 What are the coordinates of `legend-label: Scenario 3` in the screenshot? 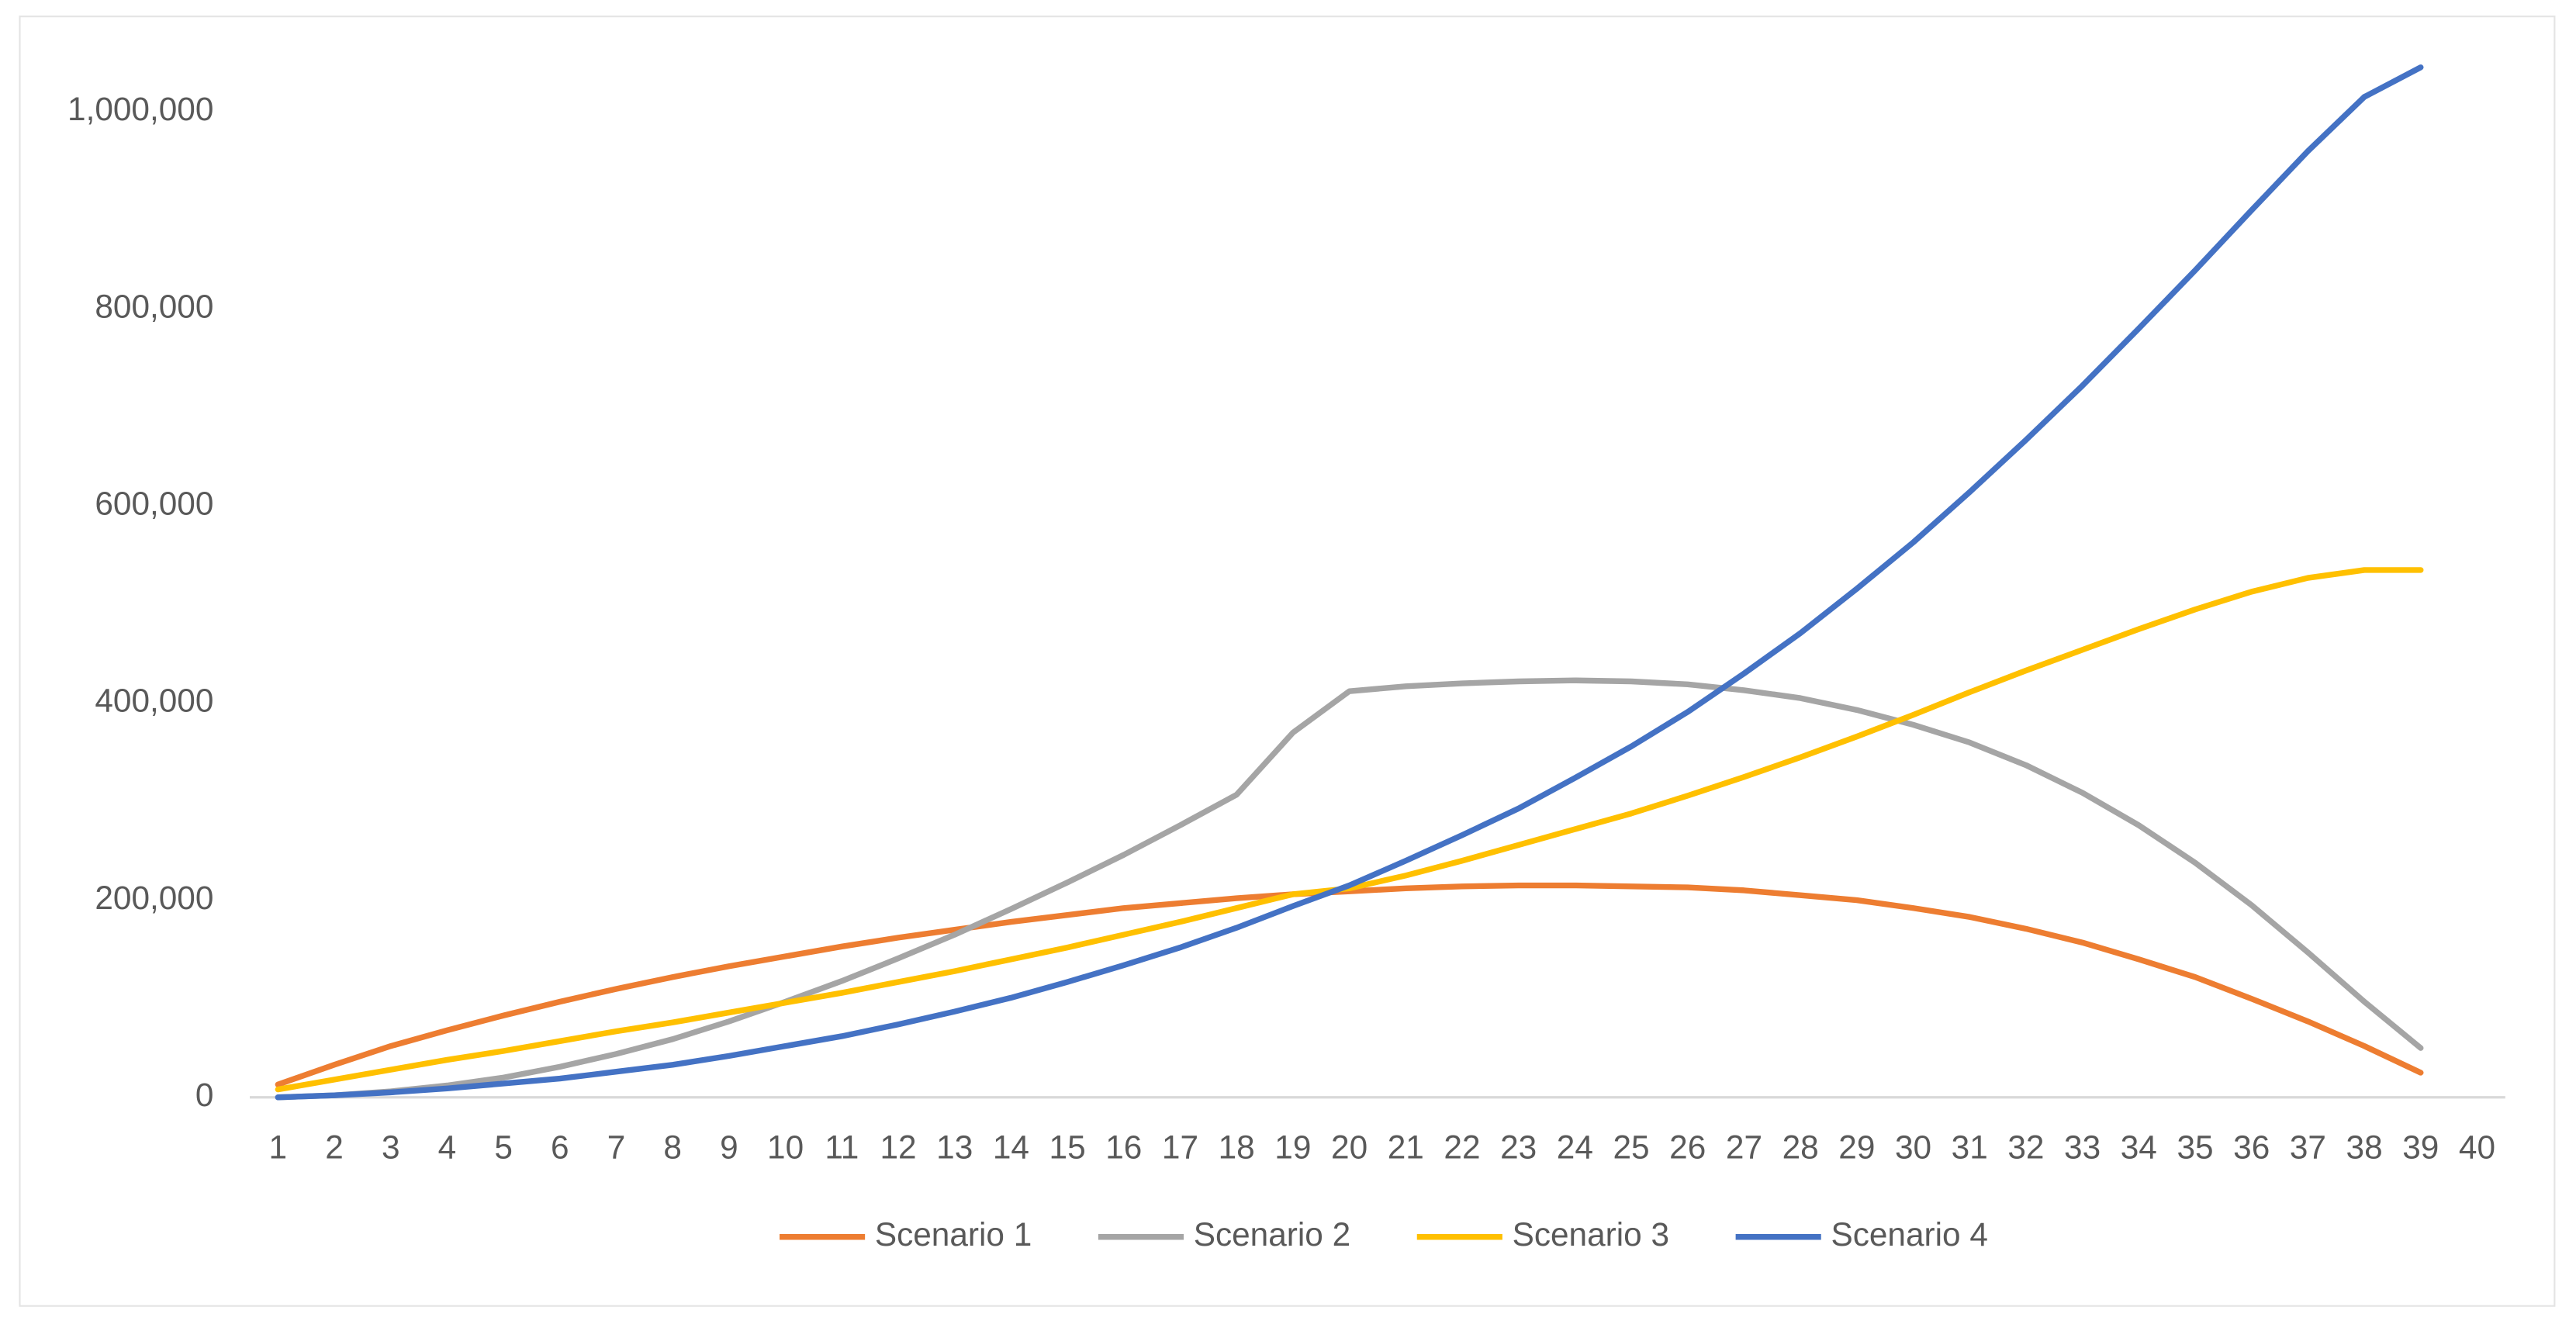 It's located at (1591, 1234).